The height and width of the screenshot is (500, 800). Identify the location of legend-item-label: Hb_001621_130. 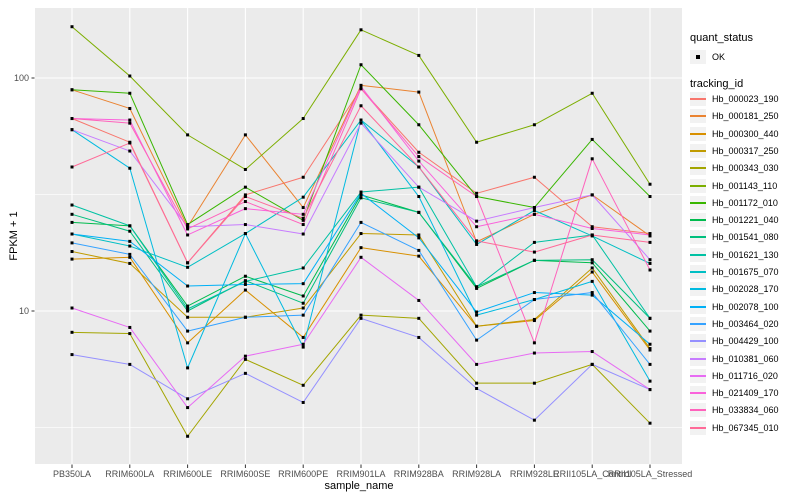
(745, 254).